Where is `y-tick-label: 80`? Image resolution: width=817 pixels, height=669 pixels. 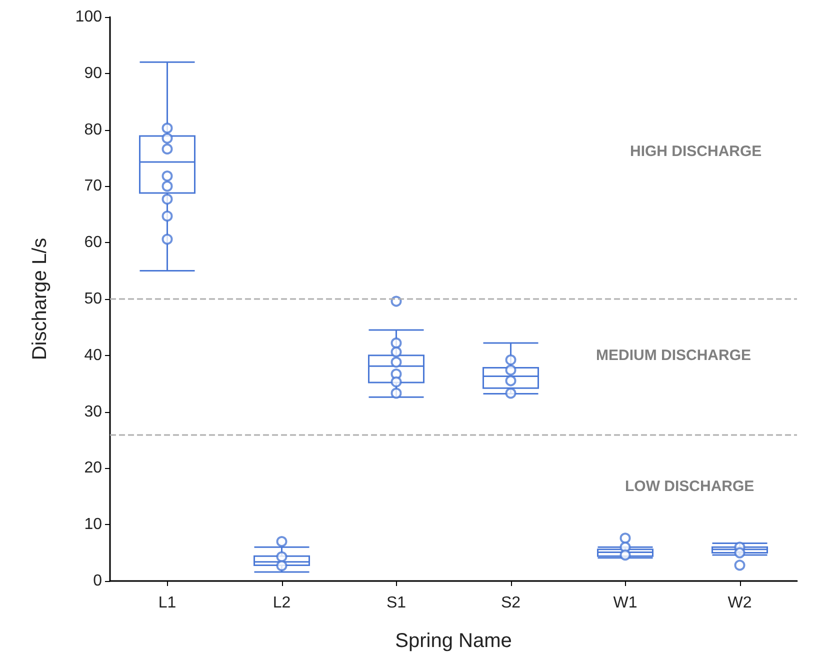 y-tick-label: 80 is located at coordinates (93, 129).